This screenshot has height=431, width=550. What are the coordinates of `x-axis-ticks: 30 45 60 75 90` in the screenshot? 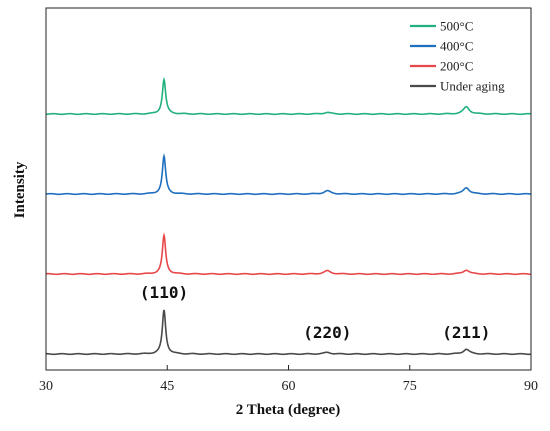 It's located at (288, 379).